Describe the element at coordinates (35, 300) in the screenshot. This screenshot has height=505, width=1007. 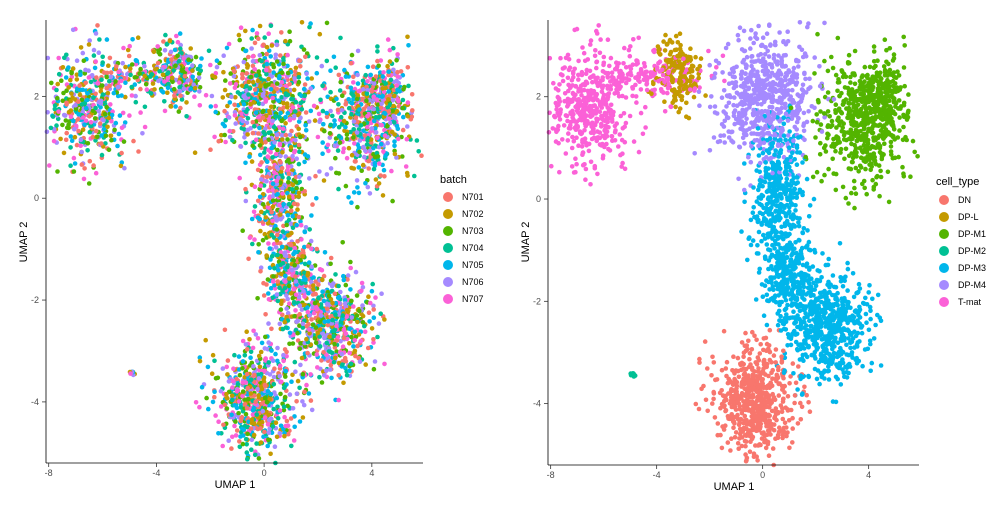
I see `y-tick-label: -2` at that location.